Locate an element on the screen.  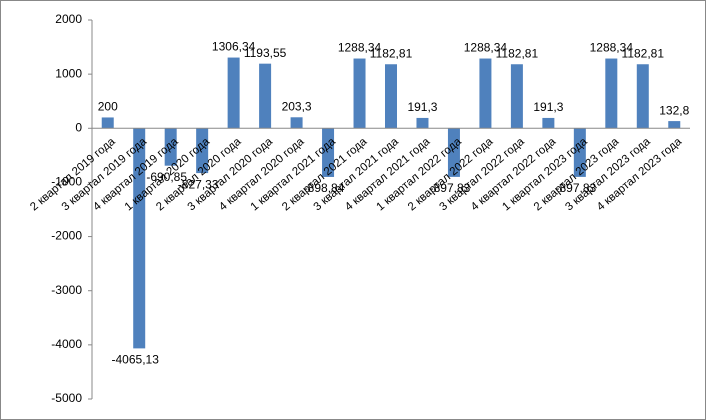
value-label: -898,84 is located at coordinates (324, 188).